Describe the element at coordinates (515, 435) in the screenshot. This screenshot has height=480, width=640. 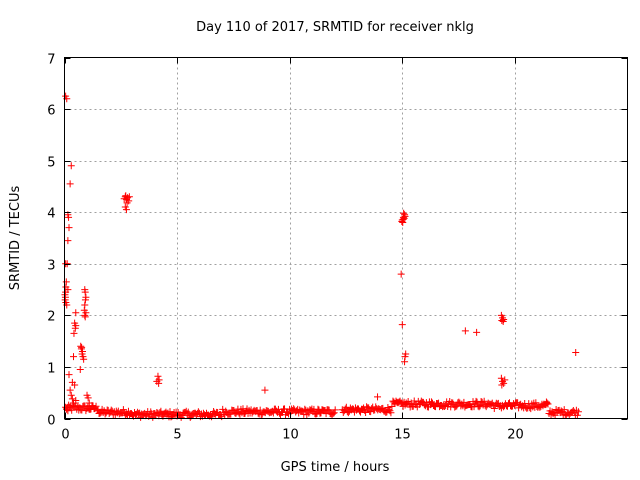
I see `x-tick-label: 20` at that location.